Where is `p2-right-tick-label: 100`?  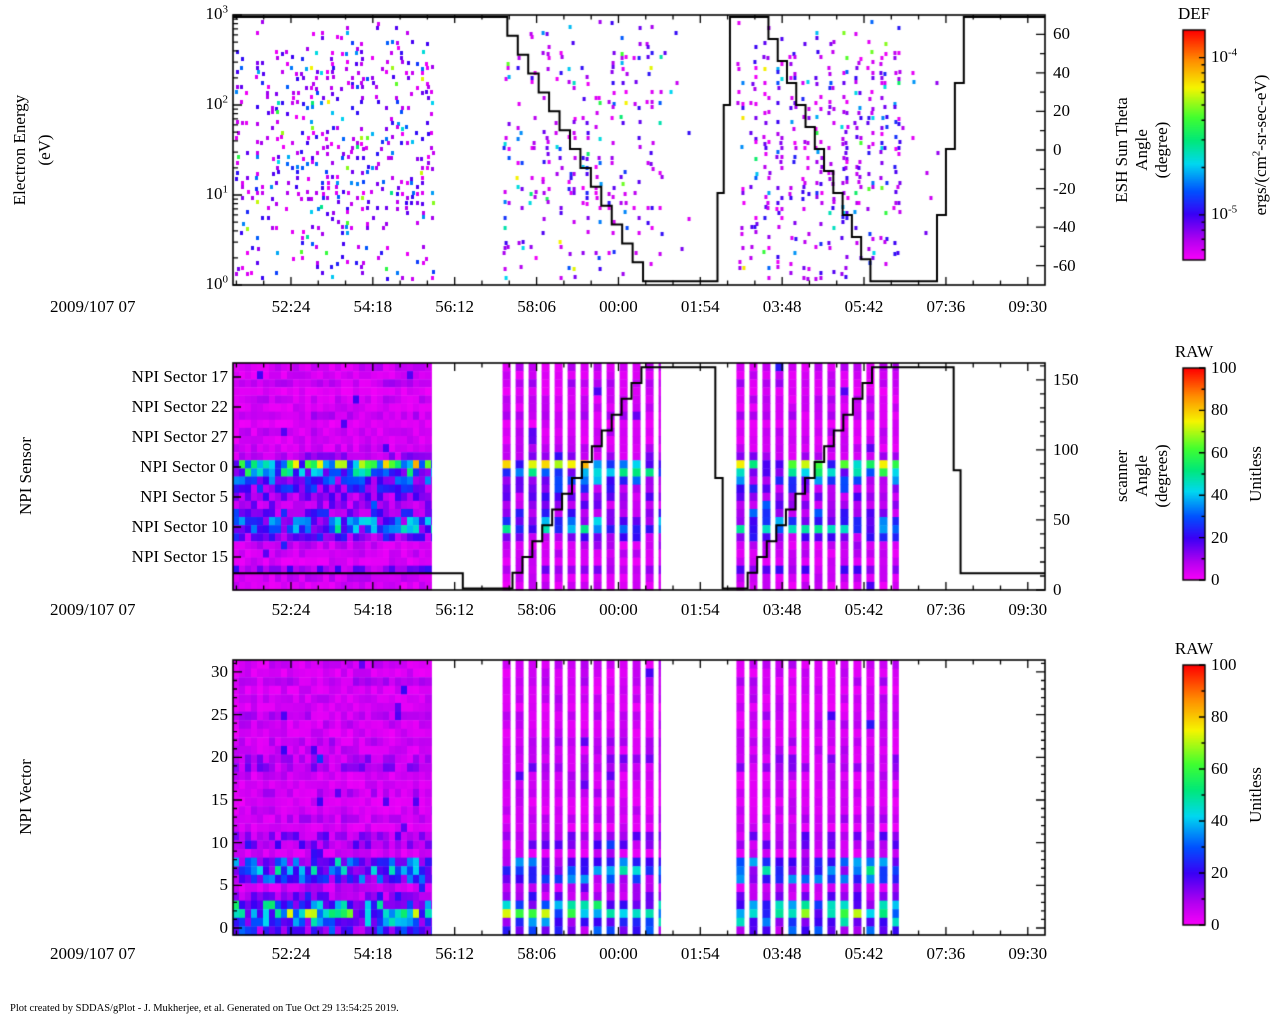 p2-right-tick-label: 100 is located at coordinates (1066, 449).